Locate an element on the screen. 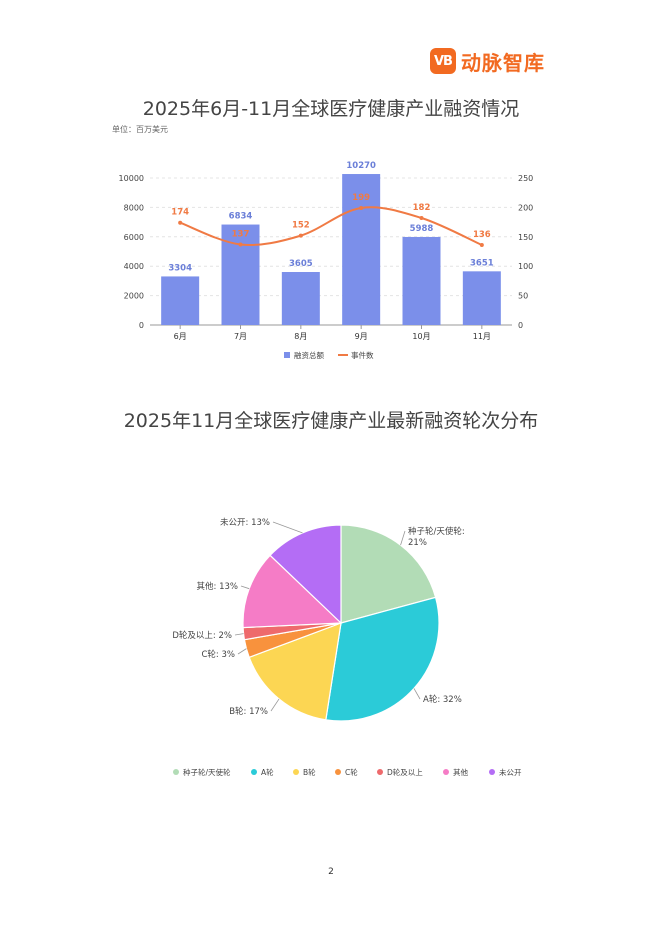 This screenshot has width=662, height=936. line-value-label: 137 is located at coordinates (241, 234).